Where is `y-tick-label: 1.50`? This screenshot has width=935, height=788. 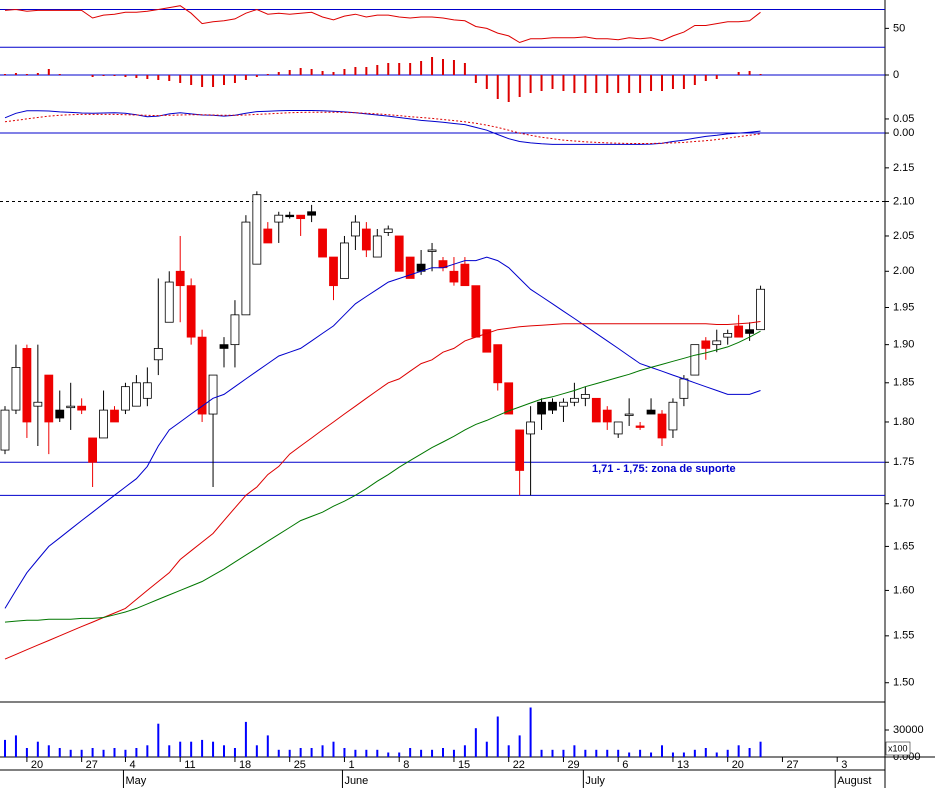 y-tick-label: 1.50 is located at coordinates (903, 683).